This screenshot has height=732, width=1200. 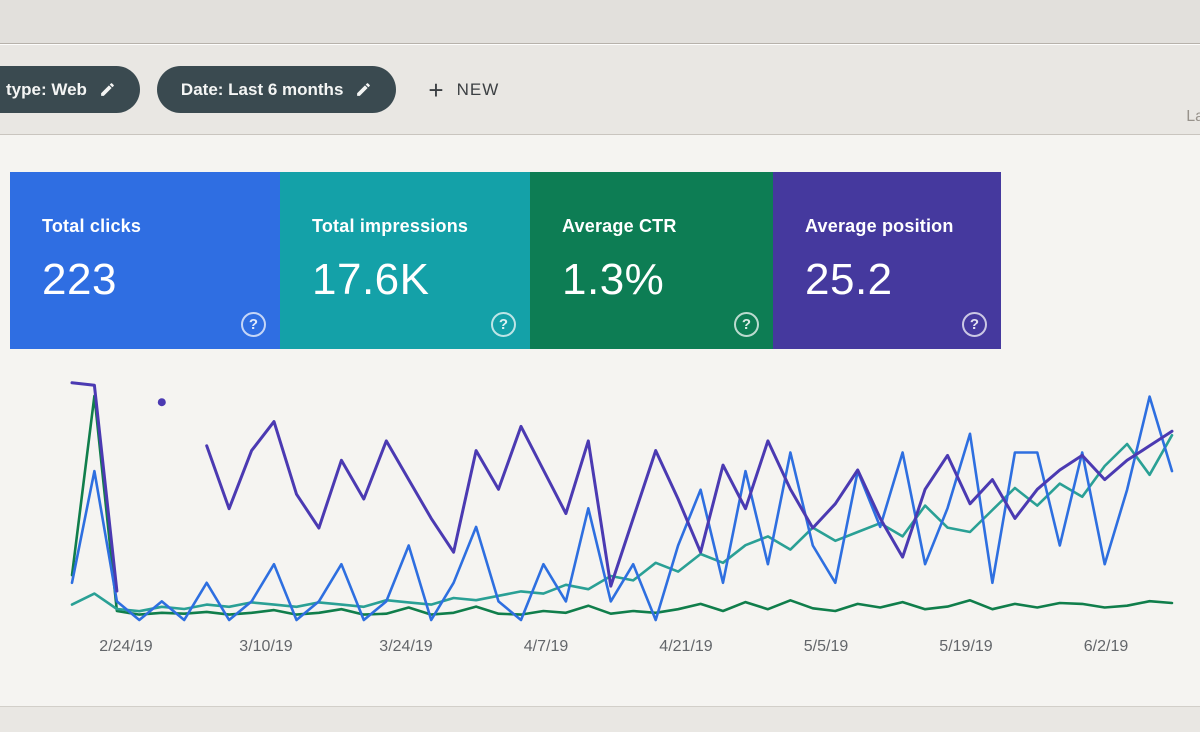 I want to click on filter-chip-search-type: type: Web, so click(x=70, y=89).